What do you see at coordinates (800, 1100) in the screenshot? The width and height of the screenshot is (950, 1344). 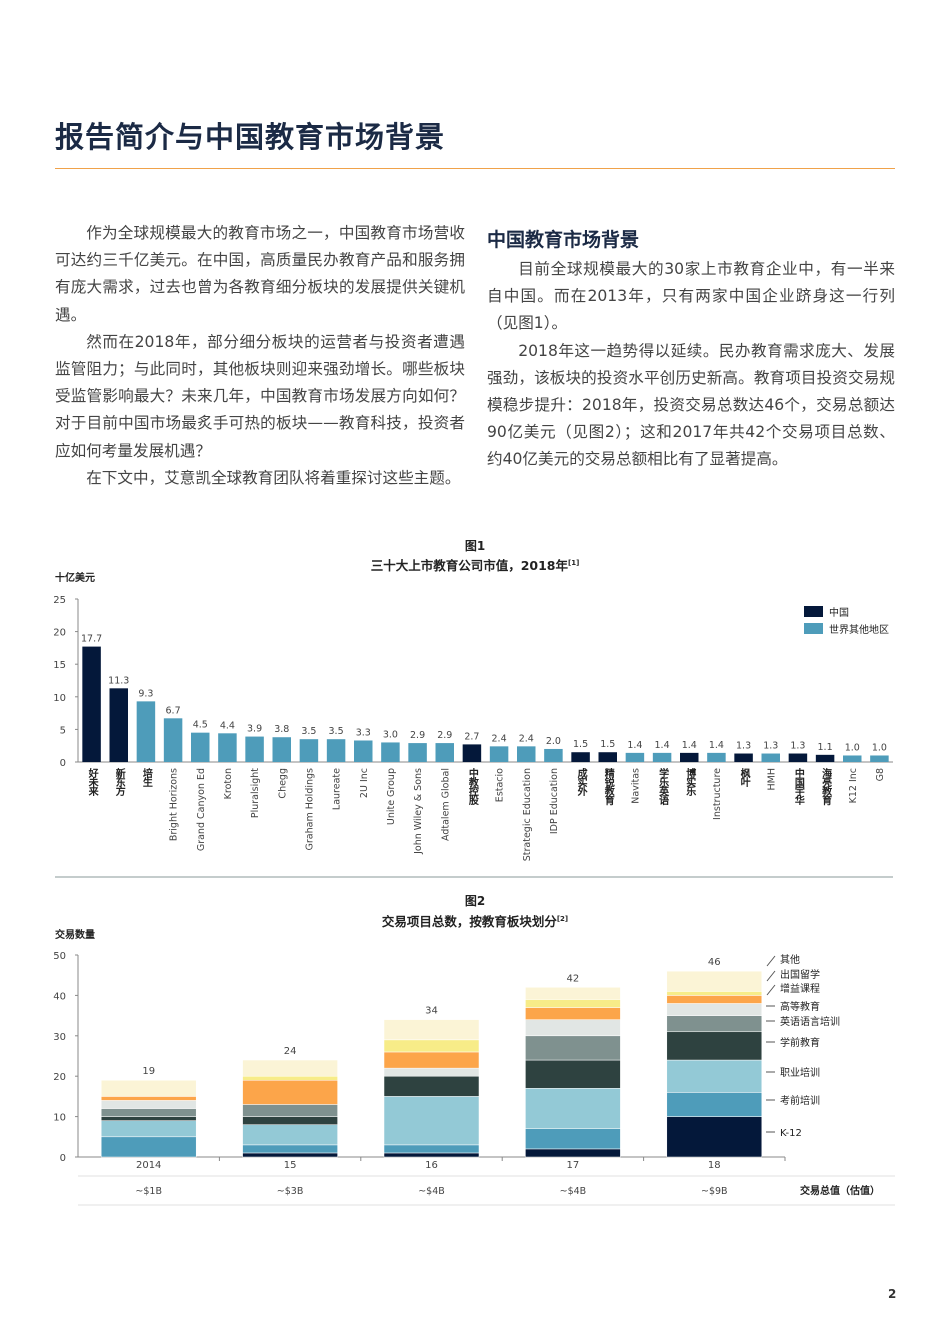 I see `legend-label: 考前培训` at bounding box center [800, 1100].